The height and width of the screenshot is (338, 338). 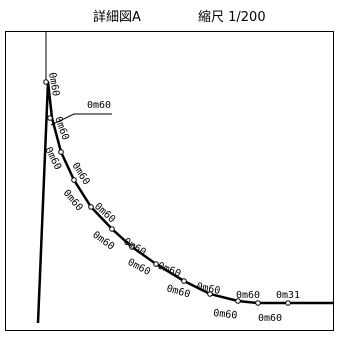 I want to click on boundary-line, so click(x=43, y=202).